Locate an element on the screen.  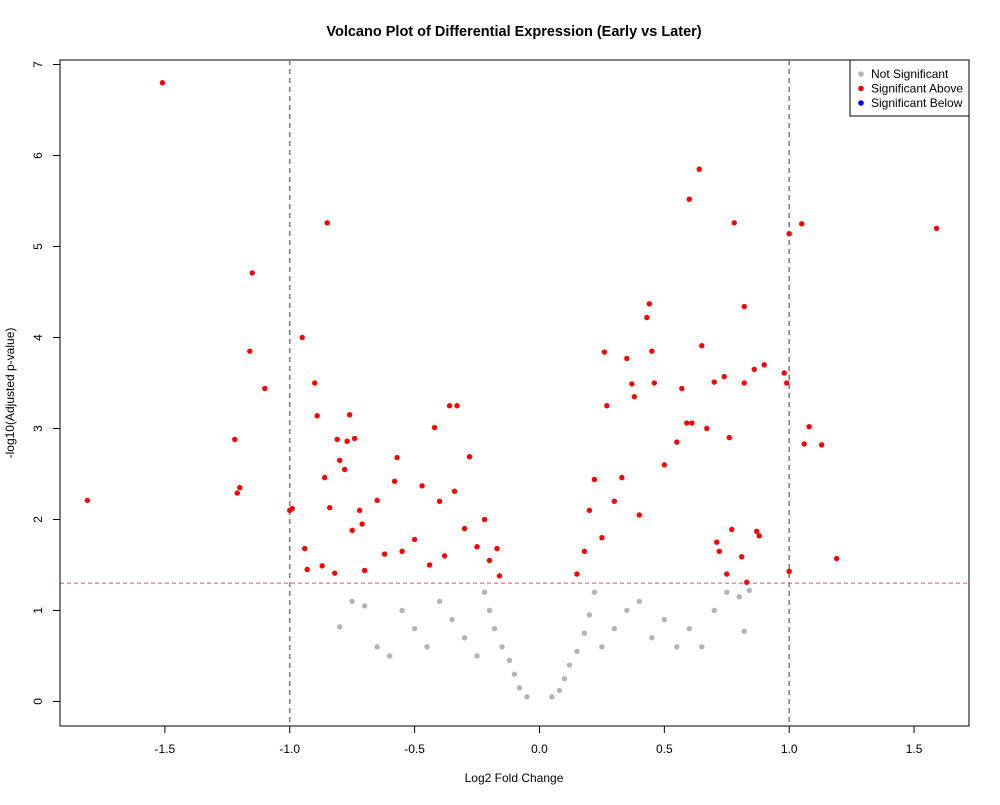
y-tick-label: 5 is located at coordinates (38, 246).